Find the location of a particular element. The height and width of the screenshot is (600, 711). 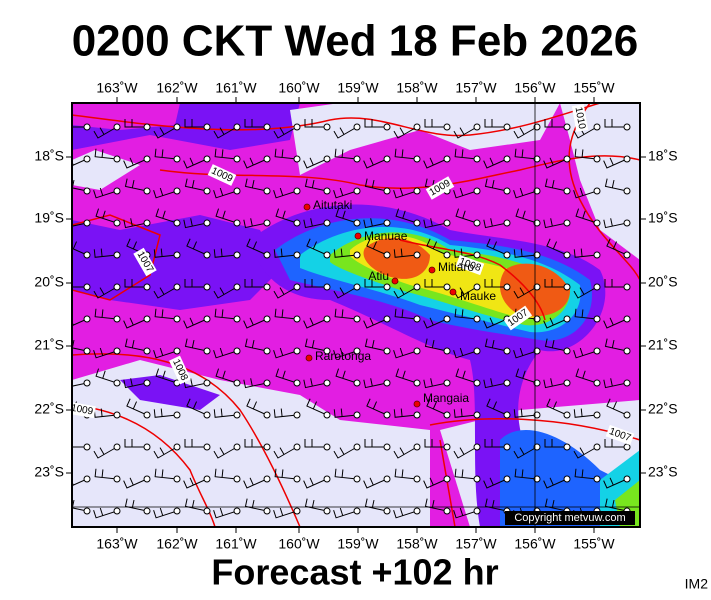

isobar-label-group: 1009 is located at coordinates (84, 410).